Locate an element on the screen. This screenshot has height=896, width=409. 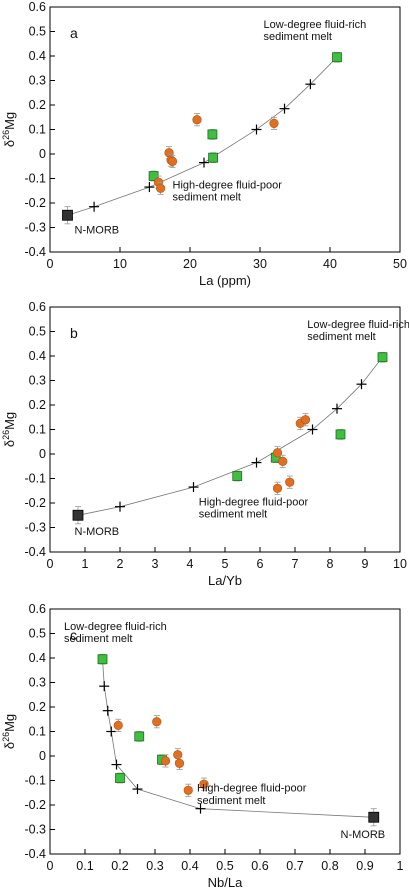
x-axis-label: Nb/La is located at coordinates (225, 882).